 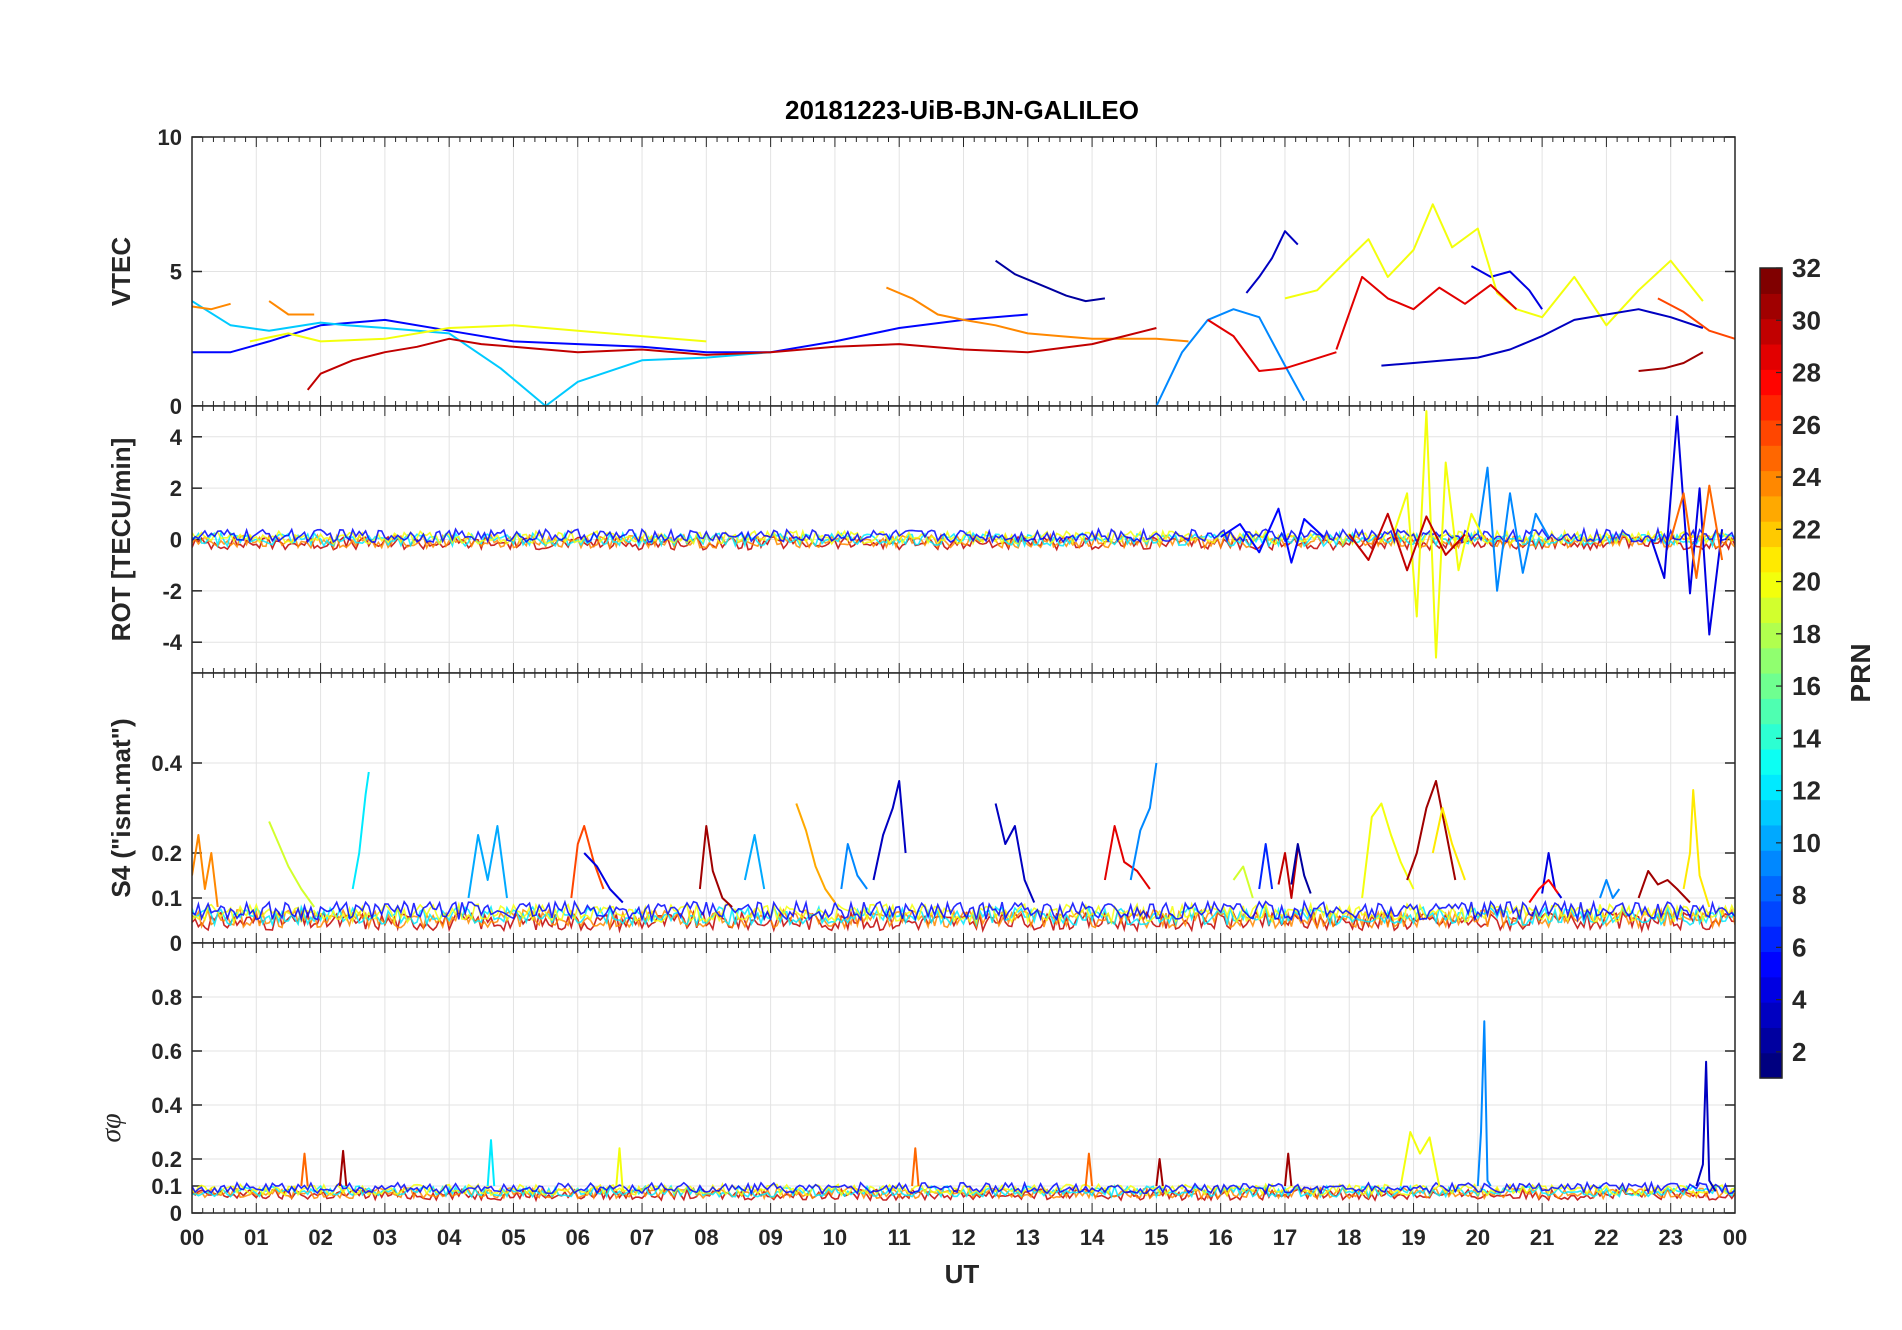 What do you see at coordinates (1806, 738) in the screenshot?
I see `colorbar-tick-label: 14` at bounding box center [1806, 738].